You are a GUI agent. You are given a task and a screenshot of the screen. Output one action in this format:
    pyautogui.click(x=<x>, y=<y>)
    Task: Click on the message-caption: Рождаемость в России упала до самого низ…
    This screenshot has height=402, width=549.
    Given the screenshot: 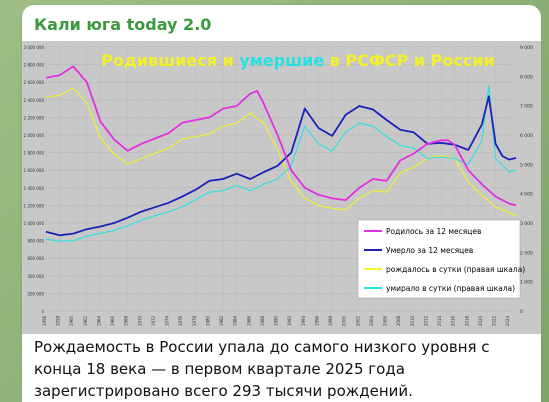 What is the action you would take?
    pyautogui.click(x=262, y=369)
    